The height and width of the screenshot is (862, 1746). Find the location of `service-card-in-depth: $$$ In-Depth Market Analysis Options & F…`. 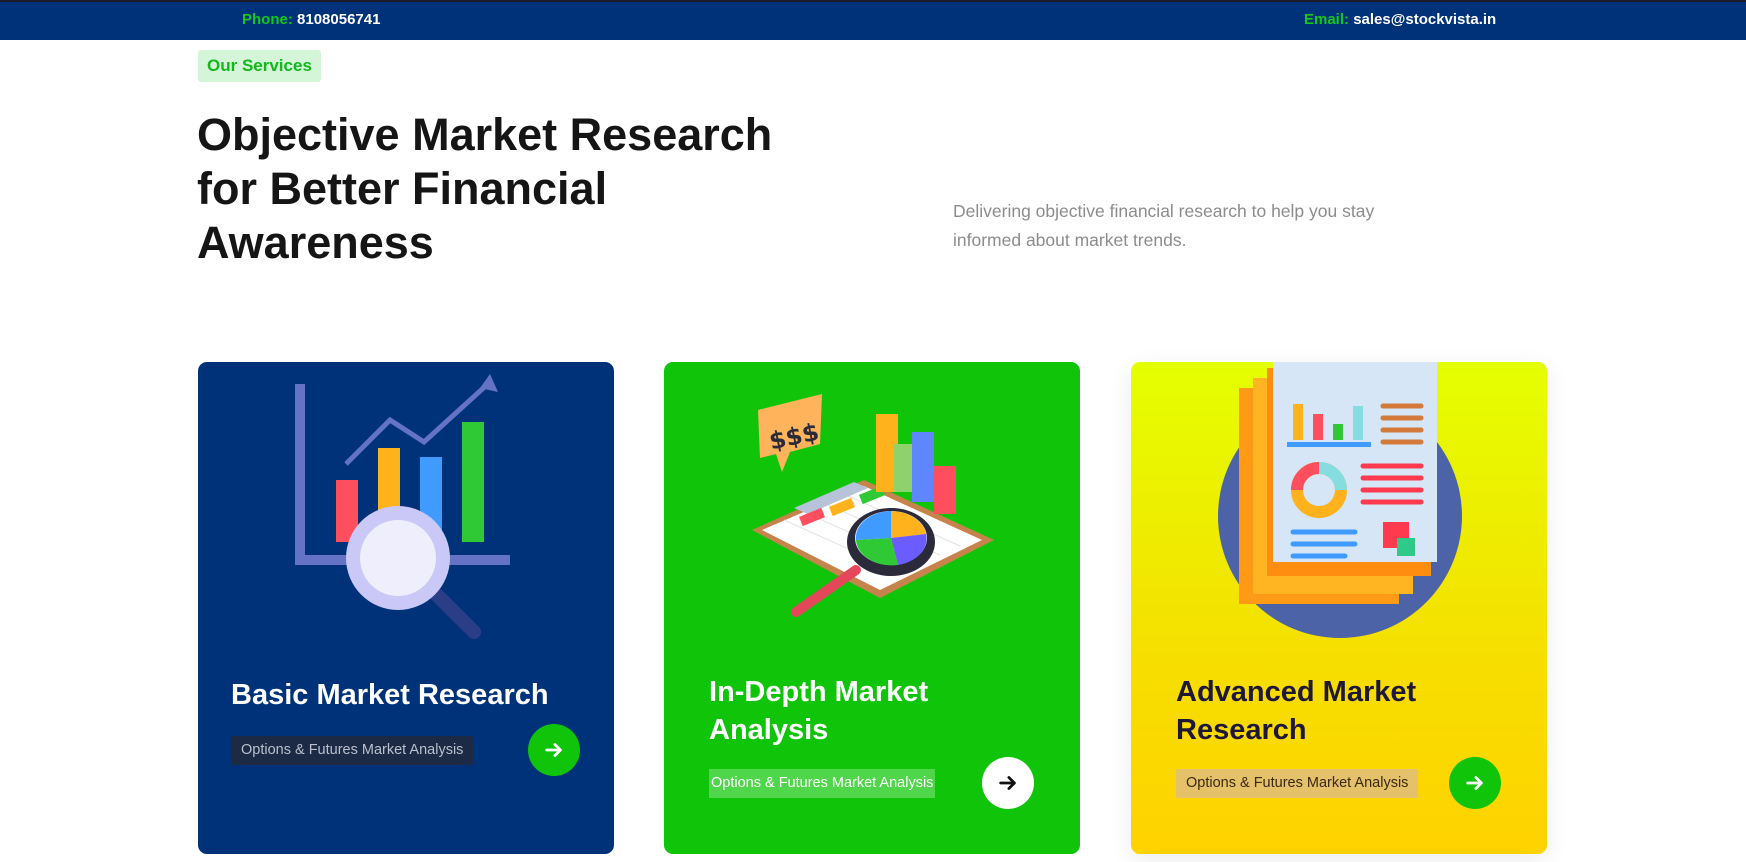

service-card-in-depth: $$$ In-Depth Market Analysis Options & F… is located at coordinates (872, 608).